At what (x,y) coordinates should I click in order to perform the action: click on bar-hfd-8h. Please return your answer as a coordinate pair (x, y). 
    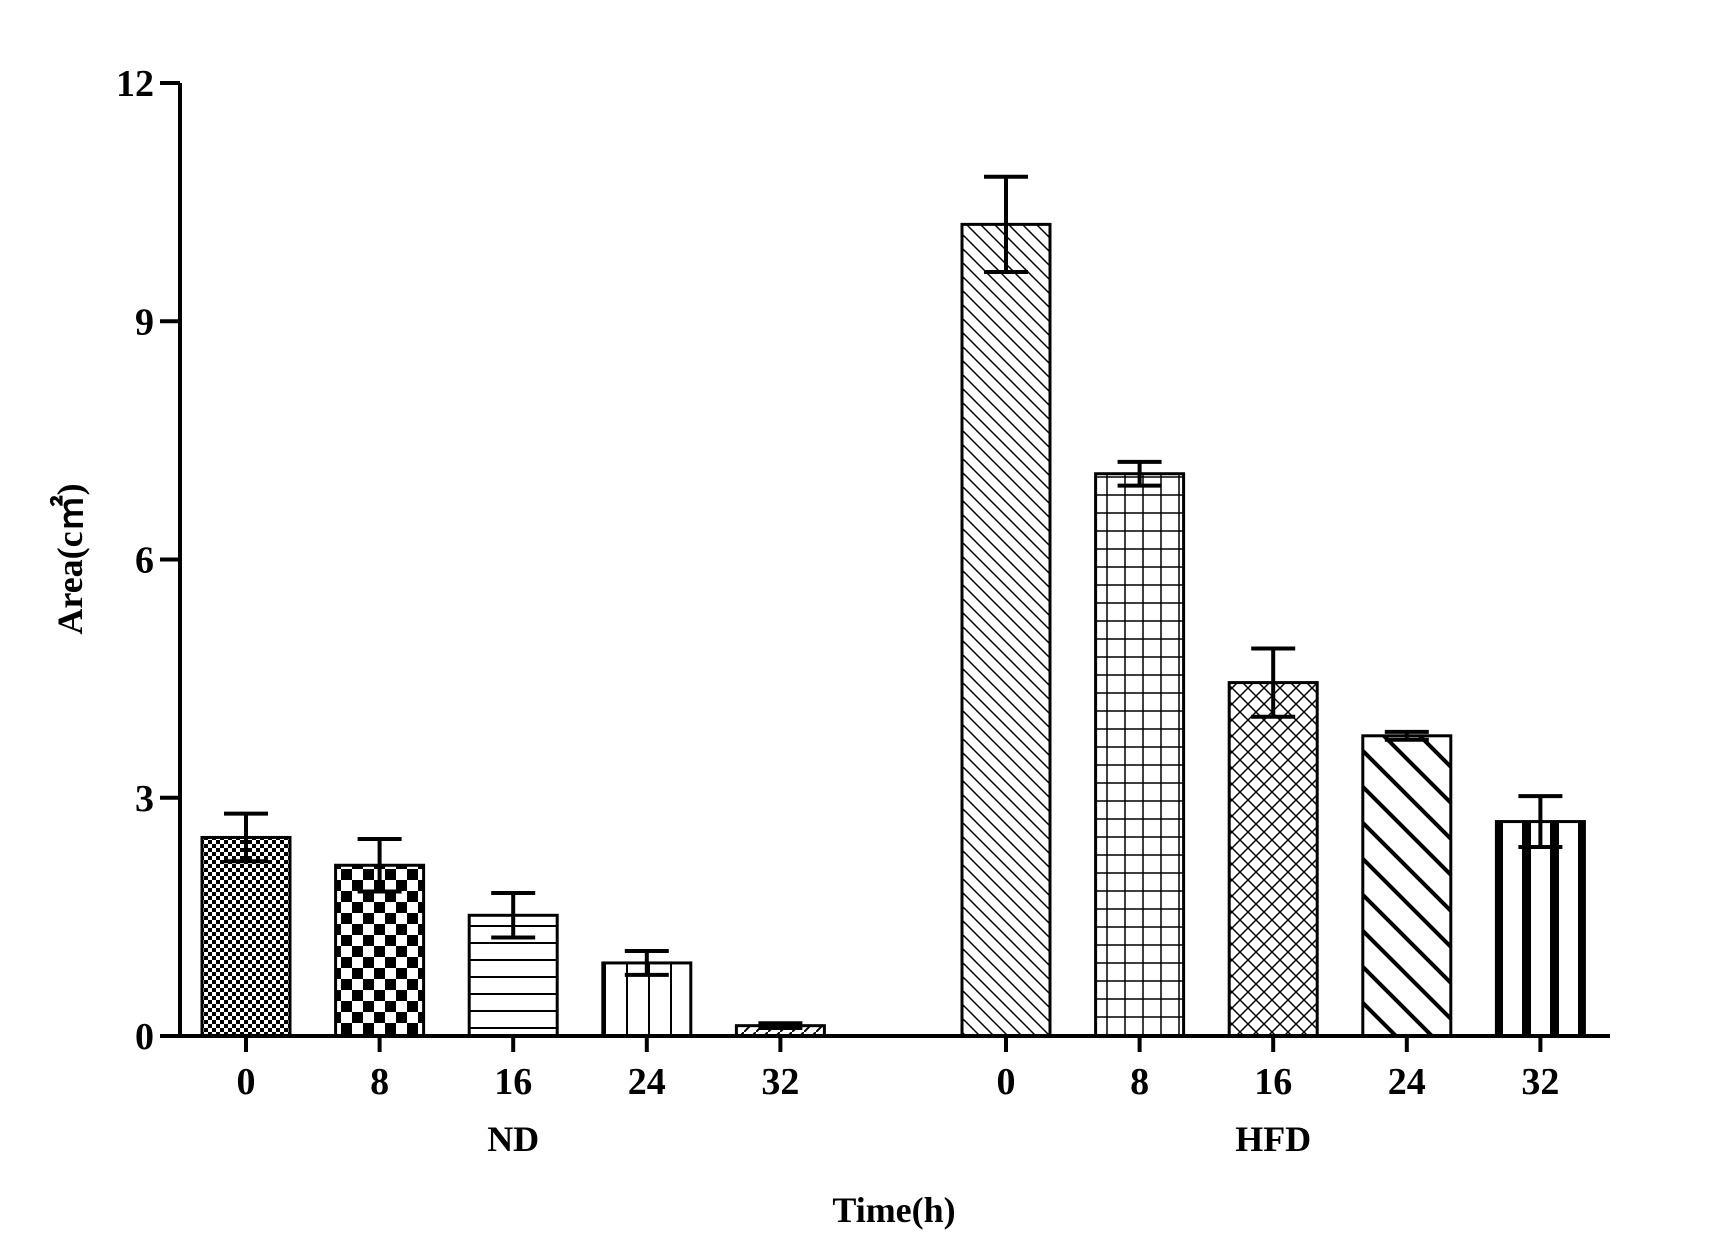
    Looking at the image, I should click on (1140, 755).